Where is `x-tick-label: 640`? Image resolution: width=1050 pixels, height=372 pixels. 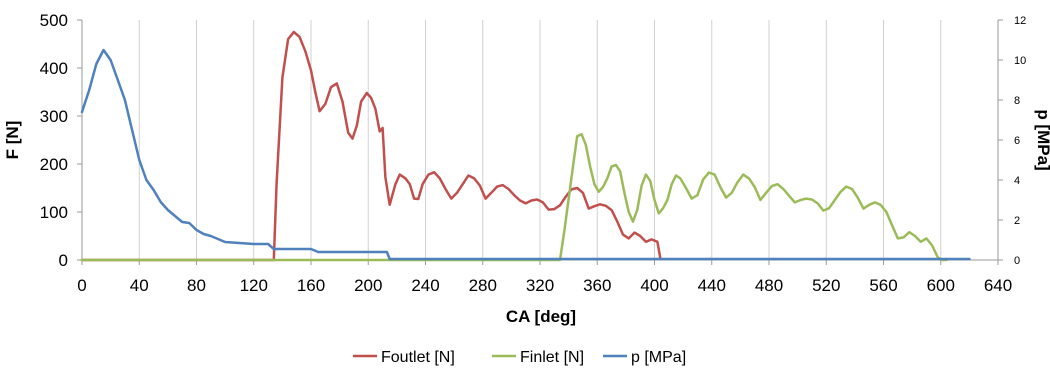
x-tick-label: 640 is located at coordinates (998, 285).